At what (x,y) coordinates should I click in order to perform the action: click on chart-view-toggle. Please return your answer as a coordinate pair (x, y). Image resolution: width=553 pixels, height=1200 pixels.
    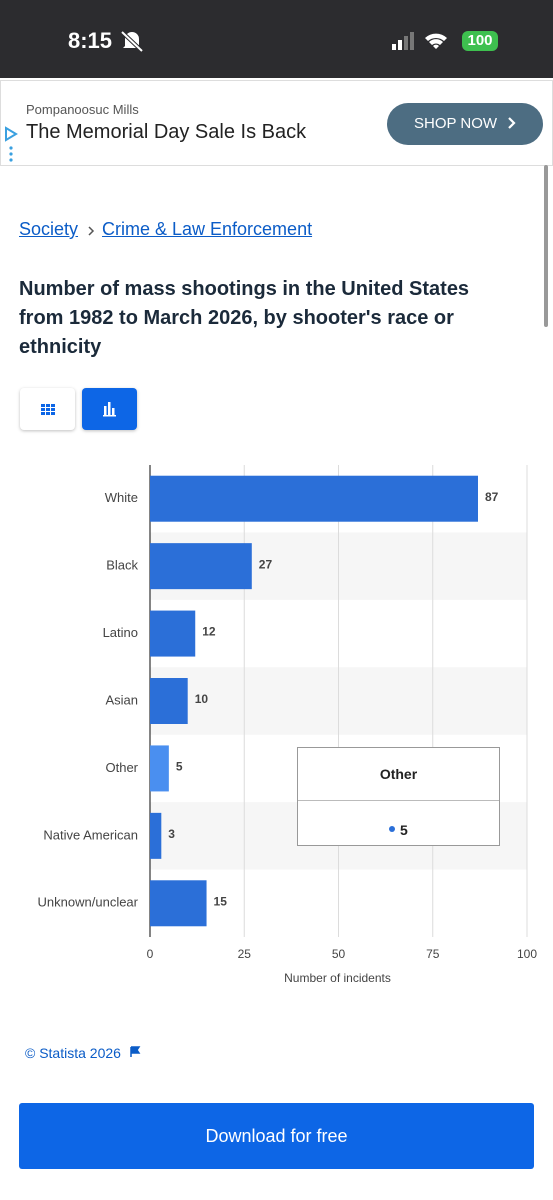
    Looking at the image, I should click on (109, 409).